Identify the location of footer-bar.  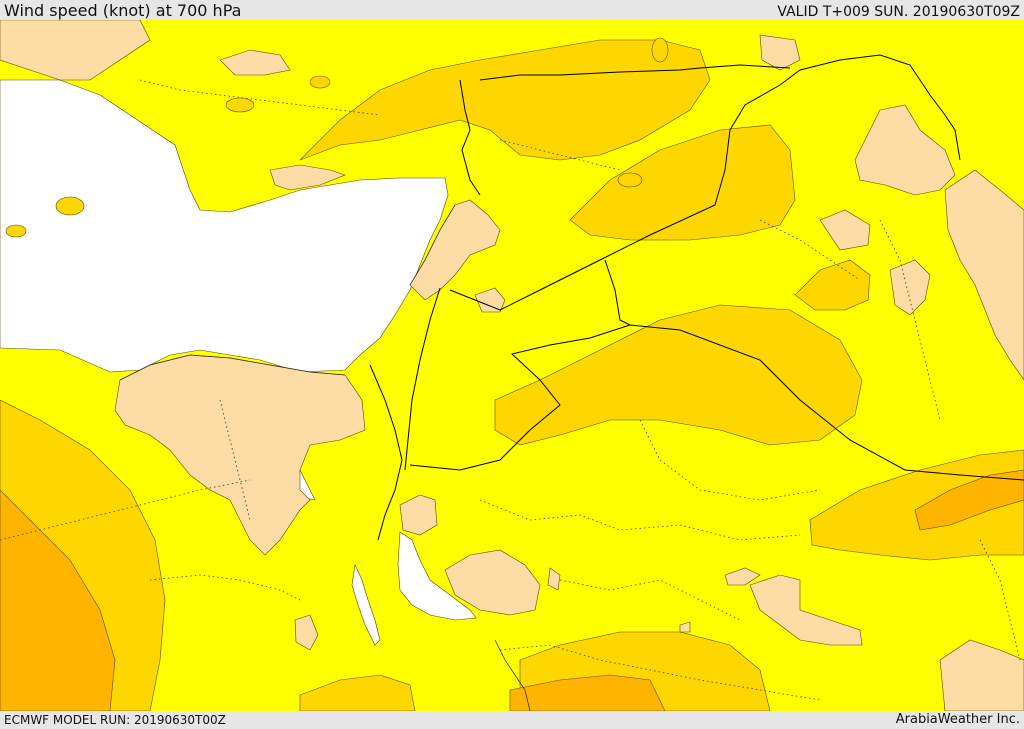
(512, 720).